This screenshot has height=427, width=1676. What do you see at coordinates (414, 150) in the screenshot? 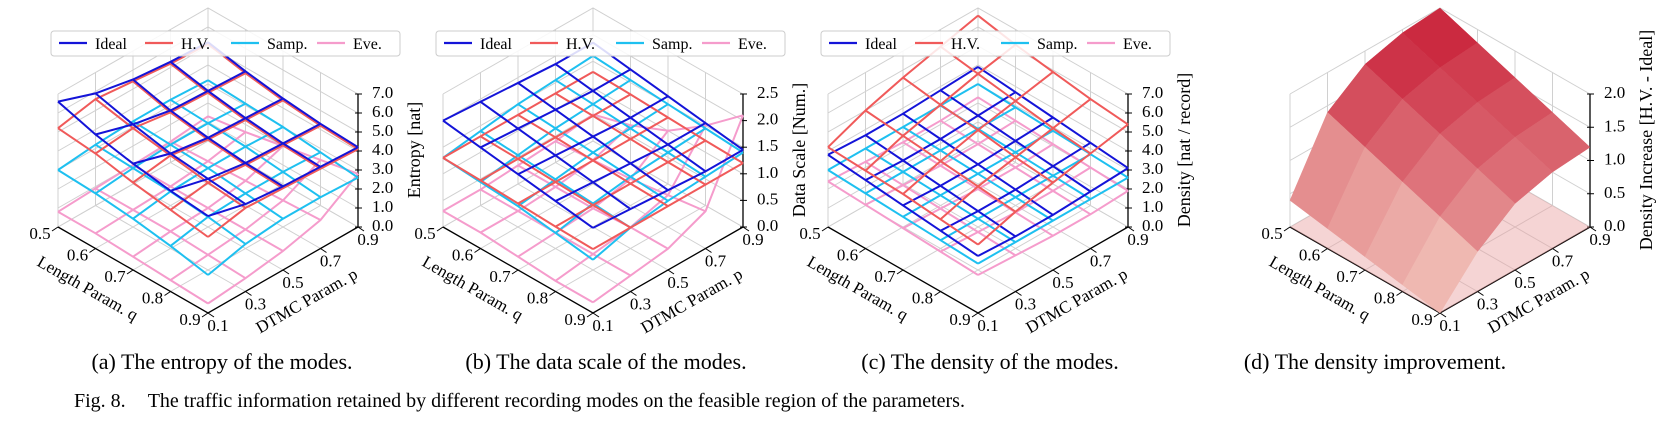
I see `z-axis-title: Entropy [nat]` at bounding box center [414, 150].